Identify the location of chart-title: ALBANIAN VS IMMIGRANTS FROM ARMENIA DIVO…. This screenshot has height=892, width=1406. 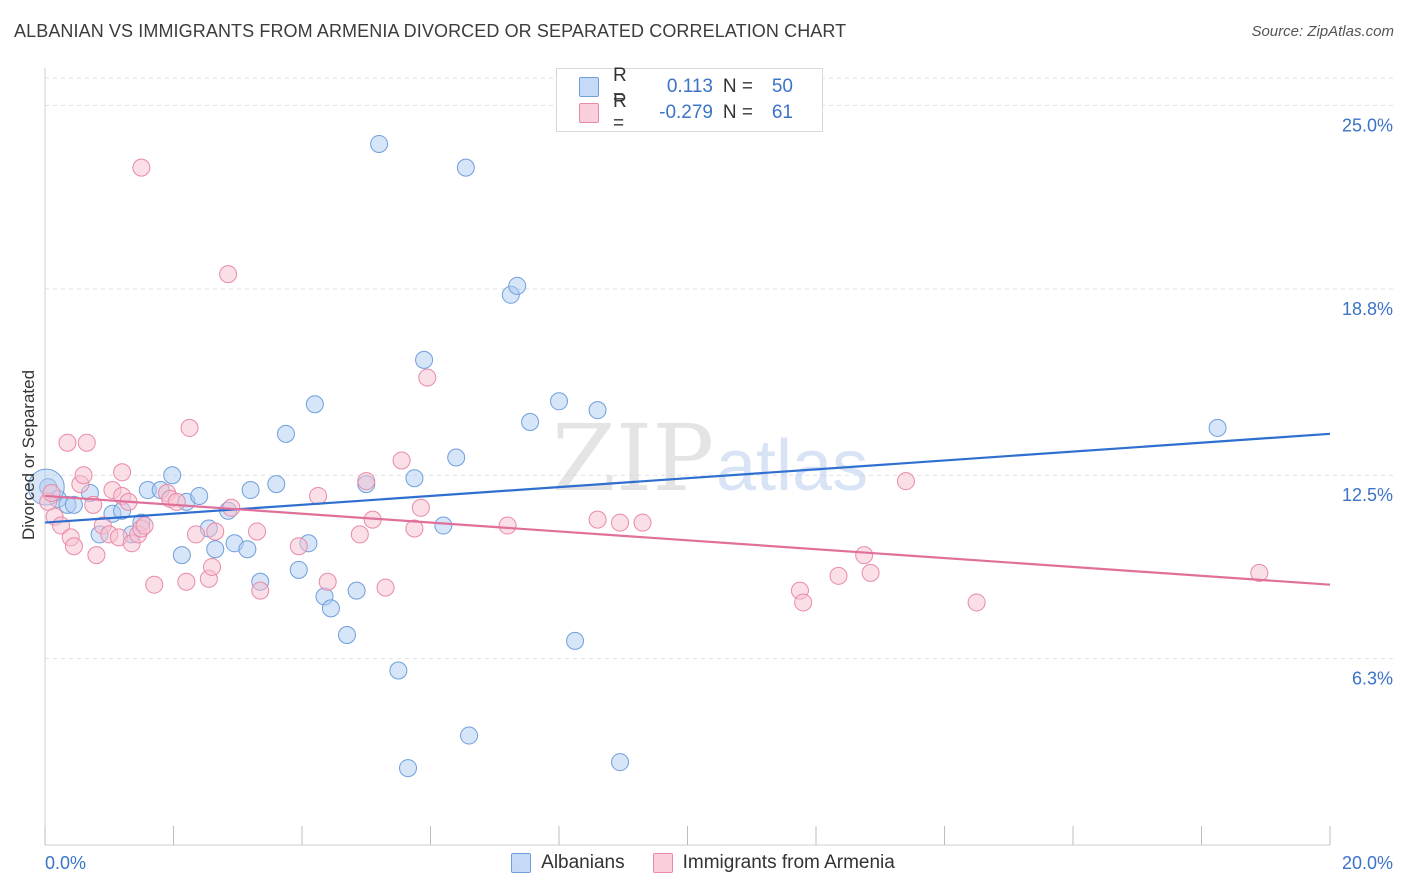
(430, 31).